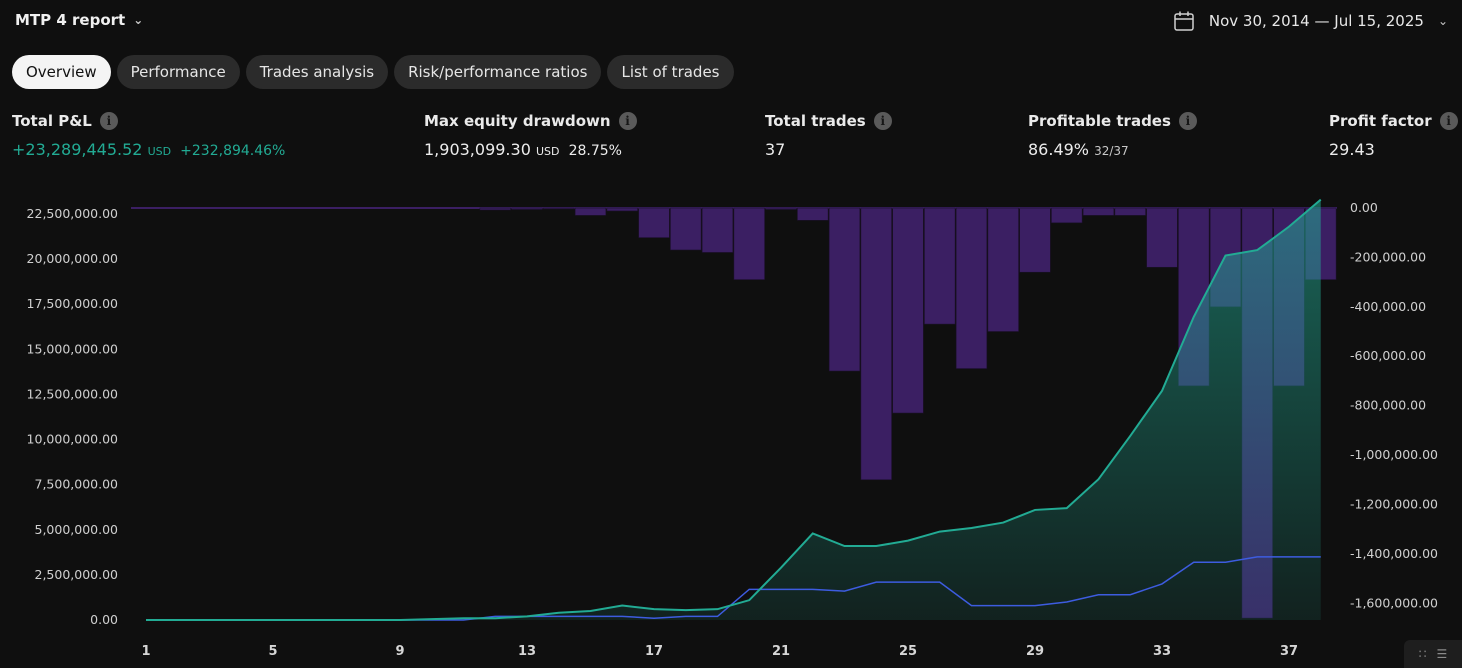  What do you see at coordinates (1380, 121) in the screenshot?
I see `stat-label: Profit factor` at bounding box center [1380, 121].